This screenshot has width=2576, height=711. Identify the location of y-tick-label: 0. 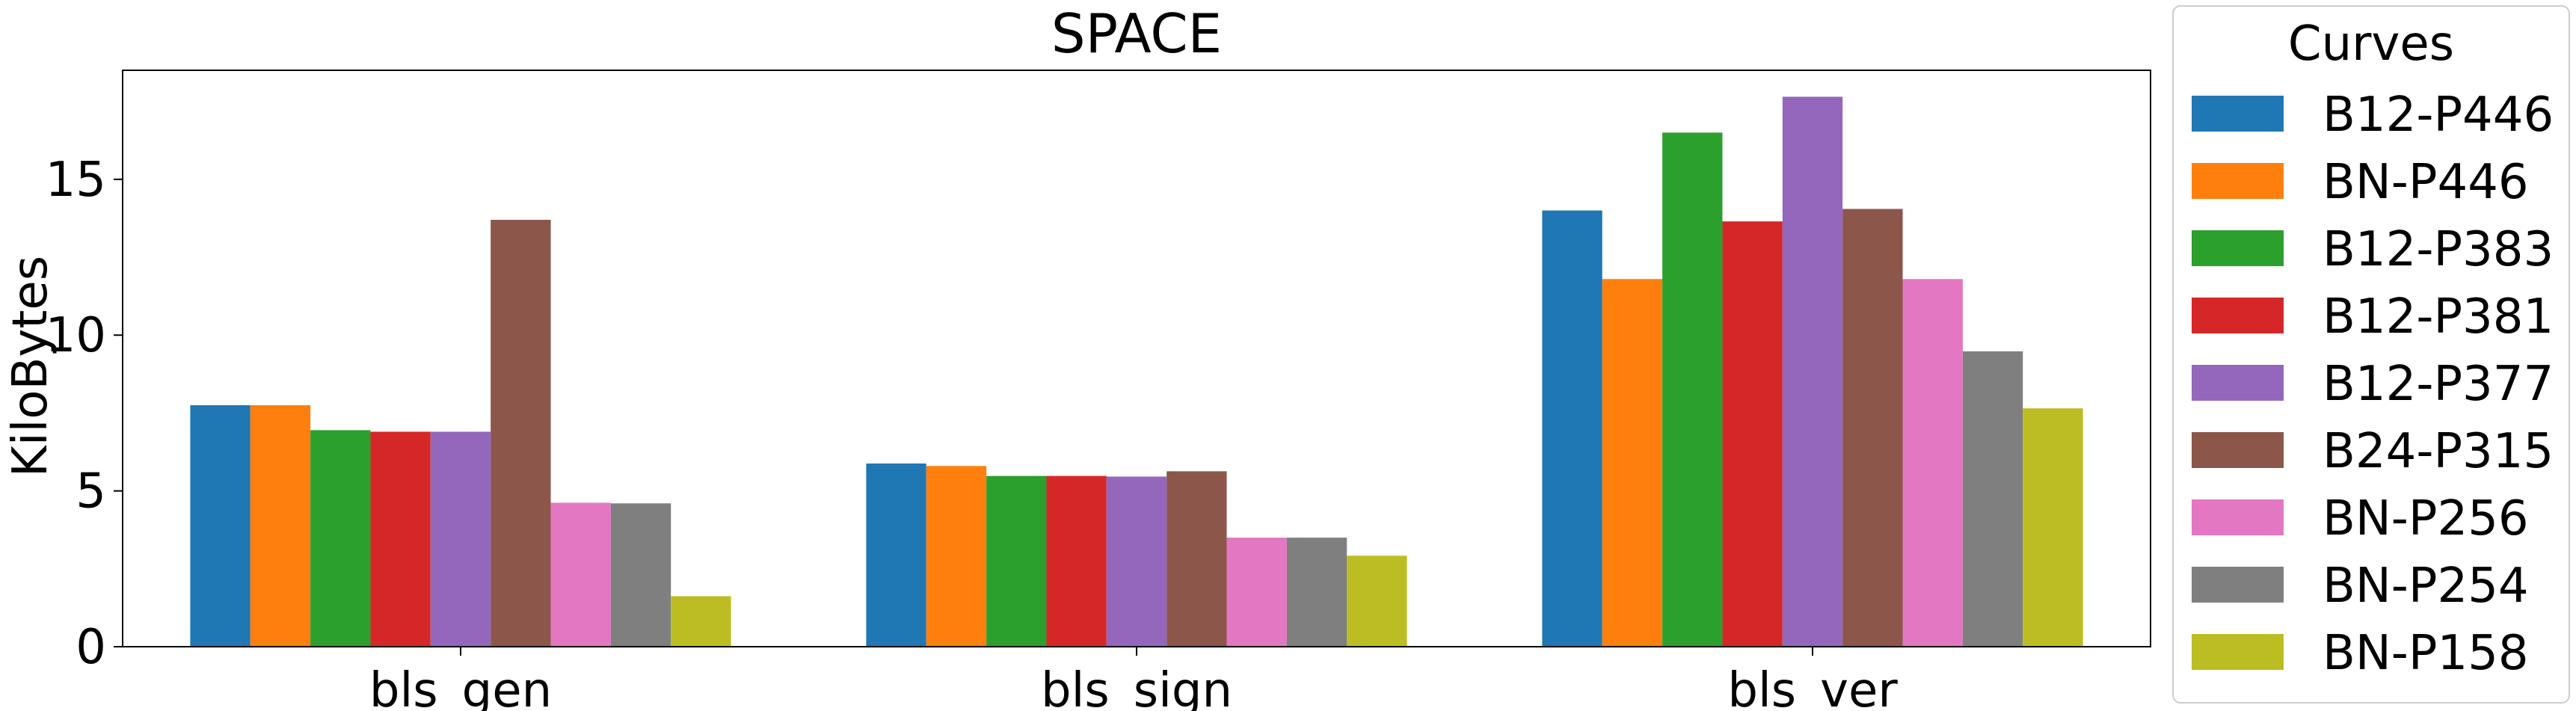
(91, 647).